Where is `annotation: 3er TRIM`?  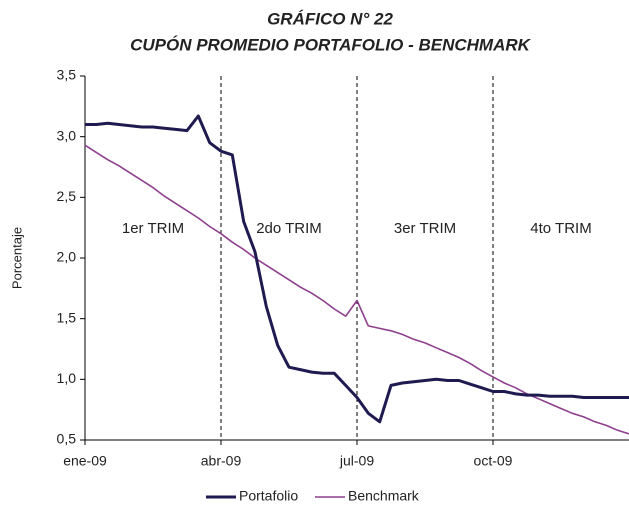
annotation: 3er TRIM is located at coordinates (425, 228).